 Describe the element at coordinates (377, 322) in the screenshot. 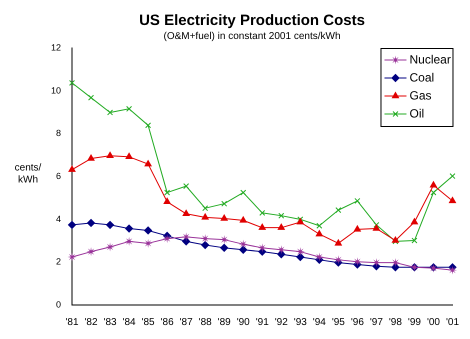

I see `x-tick-label: '97` at that location.